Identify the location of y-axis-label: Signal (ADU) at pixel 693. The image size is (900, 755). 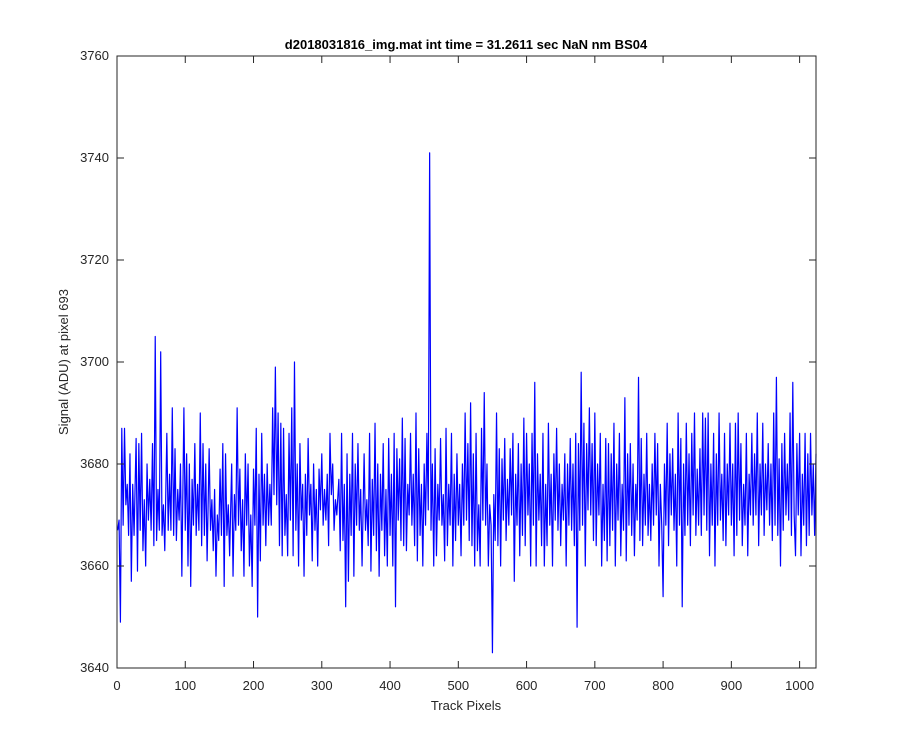
(63, 362).